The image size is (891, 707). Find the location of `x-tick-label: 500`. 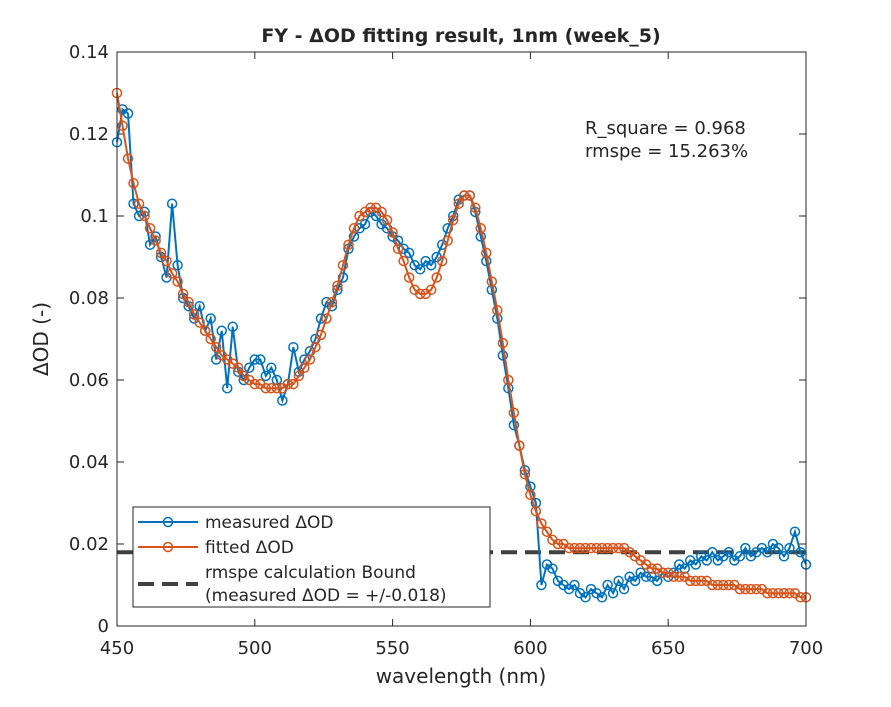

x-tick-label: 500 is located at coordinates (255, 648).